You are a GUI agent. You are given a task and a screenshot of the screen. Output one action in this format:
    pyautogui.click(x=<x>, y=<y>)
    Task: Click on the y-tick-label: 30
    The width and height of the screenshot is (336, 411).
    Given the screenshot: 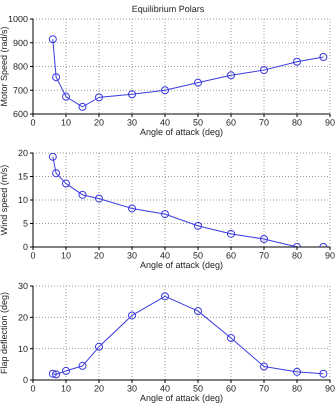 What is the action you would take?
    pyautogui.click(x=23, y=286)
    